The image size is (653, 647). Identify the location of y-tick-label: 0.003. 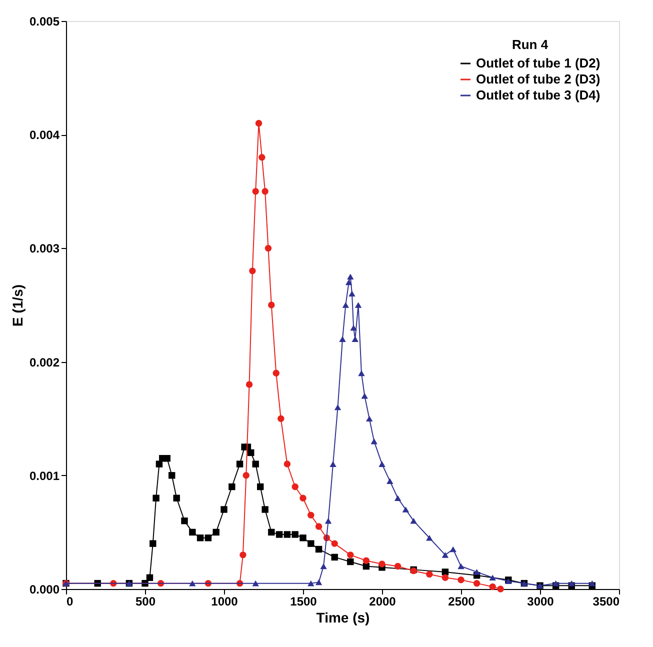
(44, 249).